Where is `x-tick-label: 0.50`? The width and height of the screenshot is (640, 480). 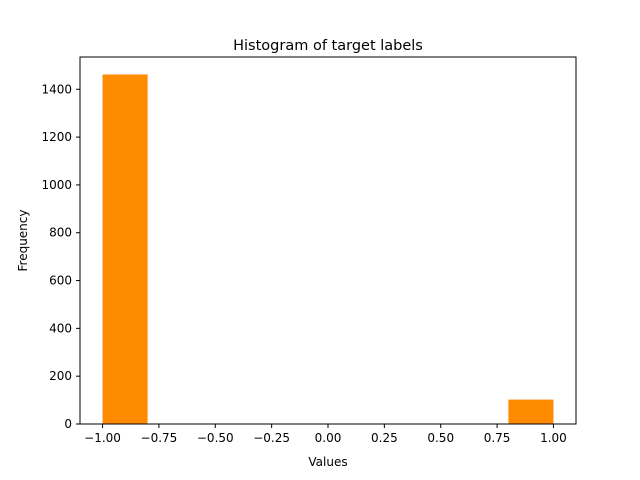
x-tick-label: 0.50 is located at coordinates (440, 438).